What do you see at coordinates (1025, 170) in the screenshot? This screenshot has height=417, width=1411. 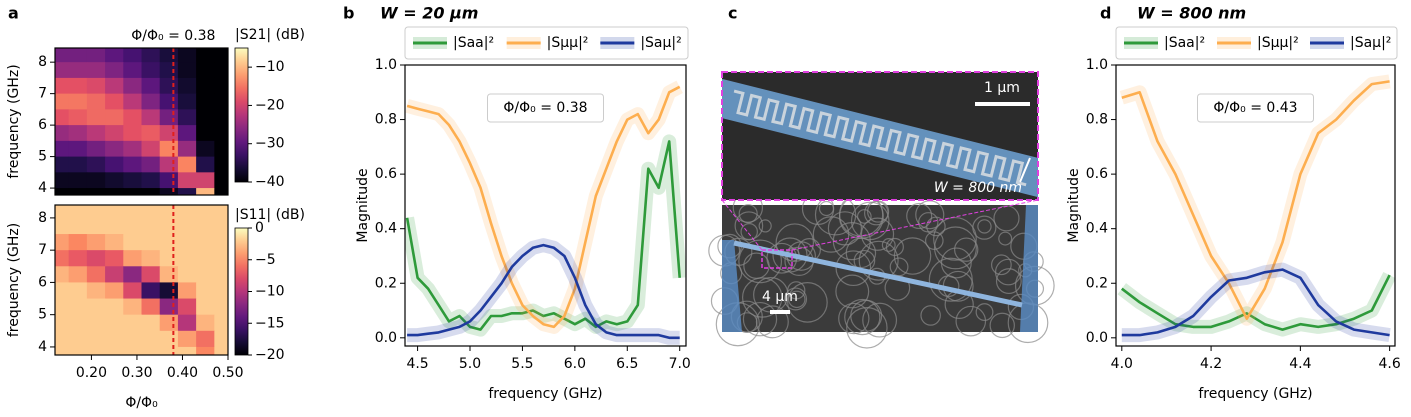 I see `width-arrow` at bounding box center [1025, 170].